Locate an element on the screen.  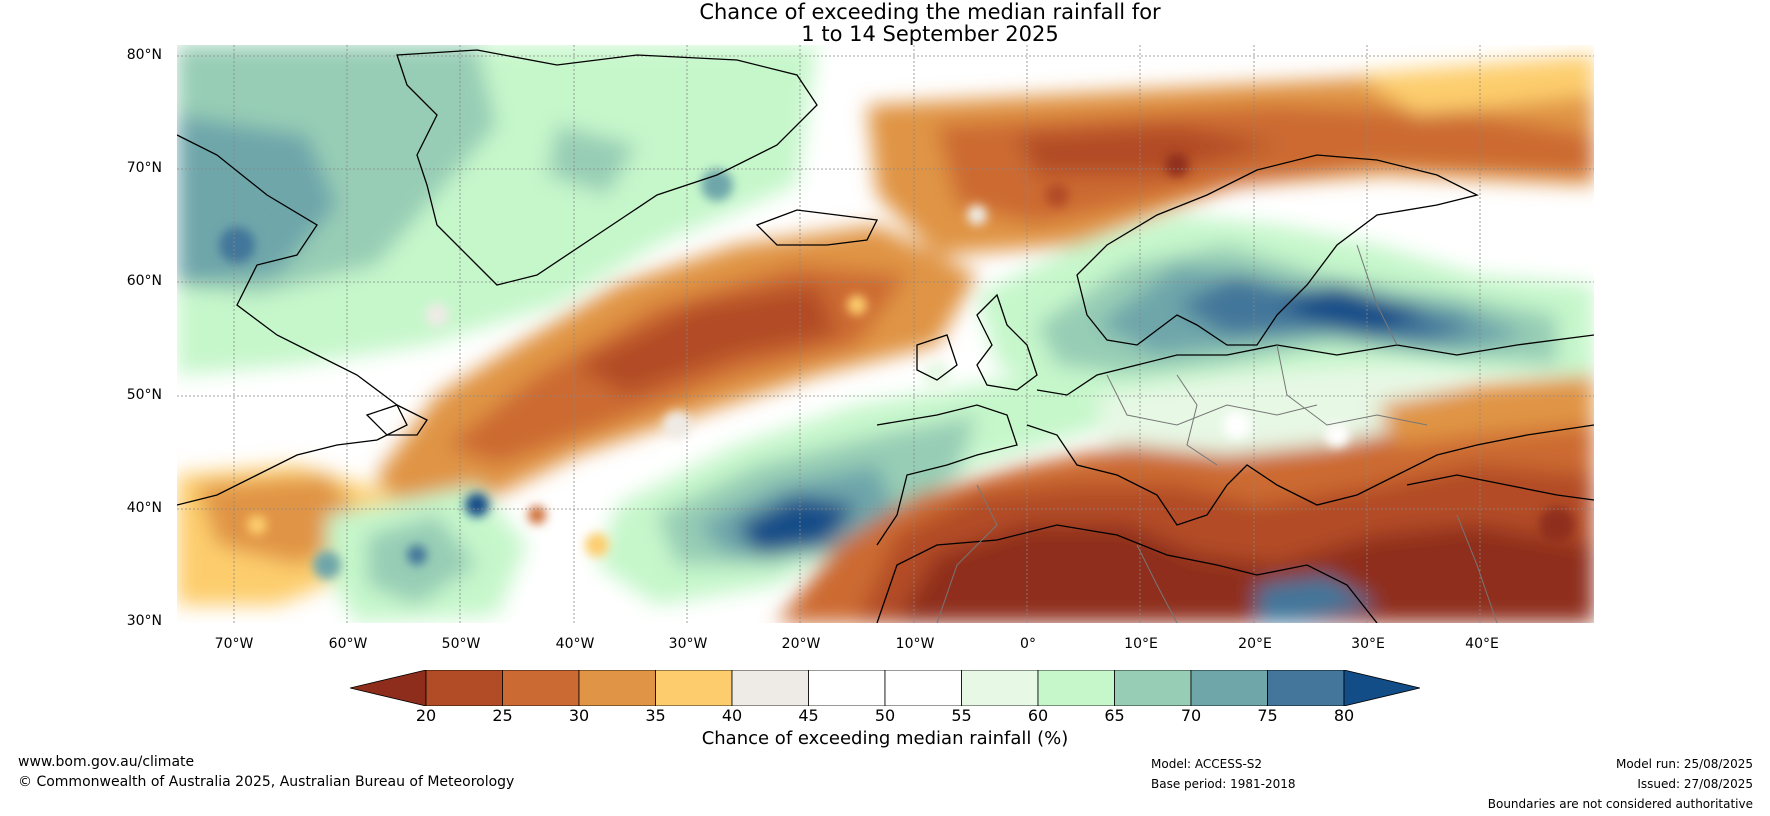
colorbar is located at coordinates (885, 688).